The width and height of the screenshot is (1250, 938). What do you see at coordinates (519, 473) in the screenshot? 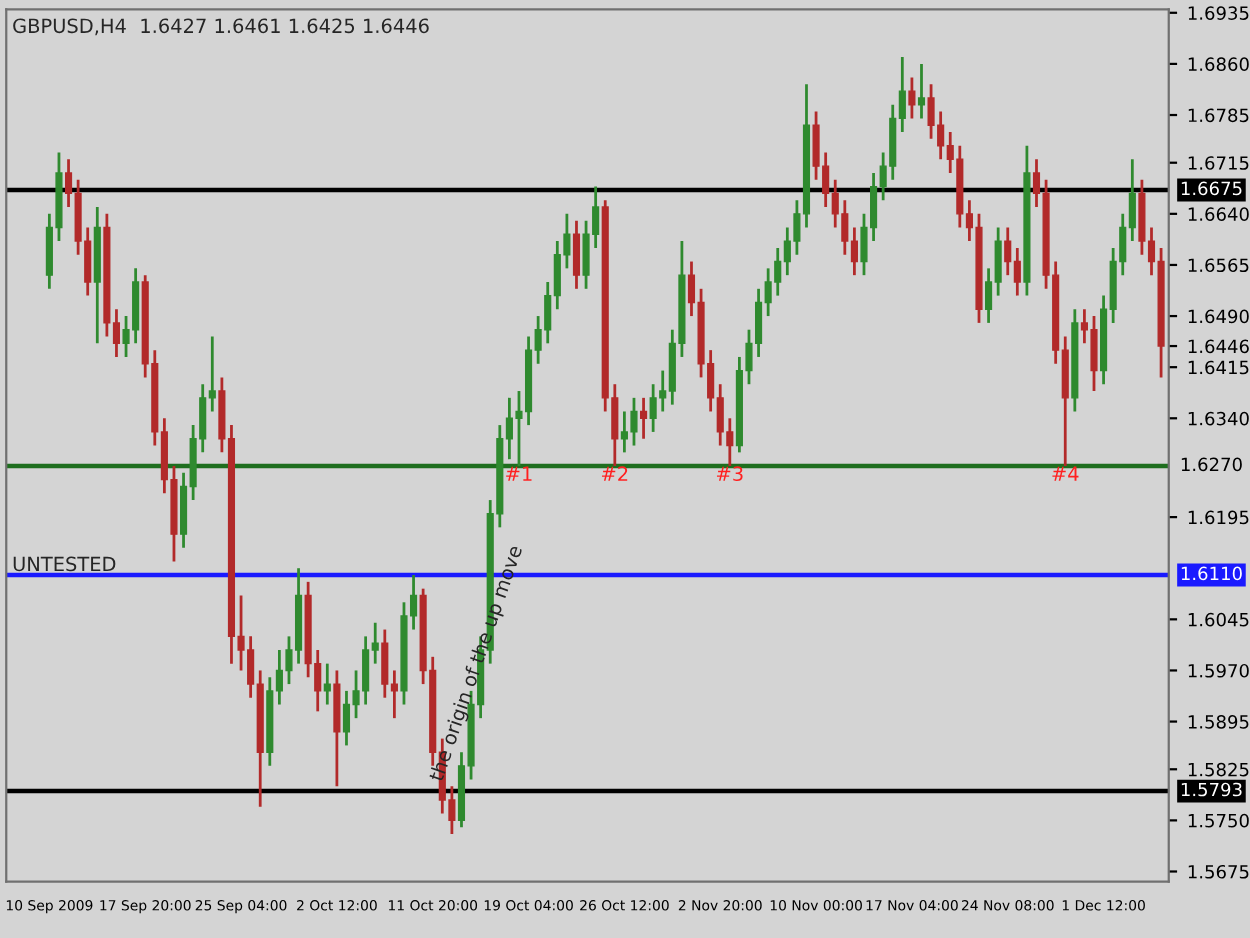
I see `text: #1` at bounding box center [519, 473].